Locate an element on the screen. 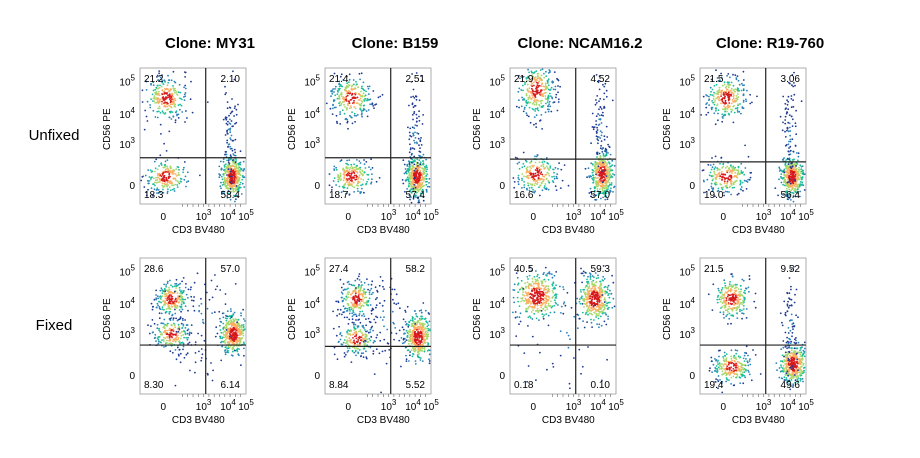 This screenshot has width=920, height=458. tick-base: 0 is located at coordinates (164, 217).